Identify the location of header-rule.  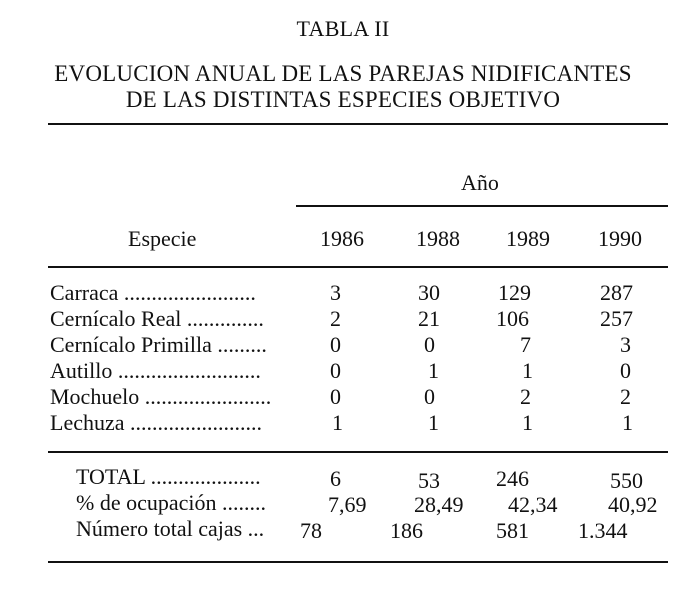
(358, 267).